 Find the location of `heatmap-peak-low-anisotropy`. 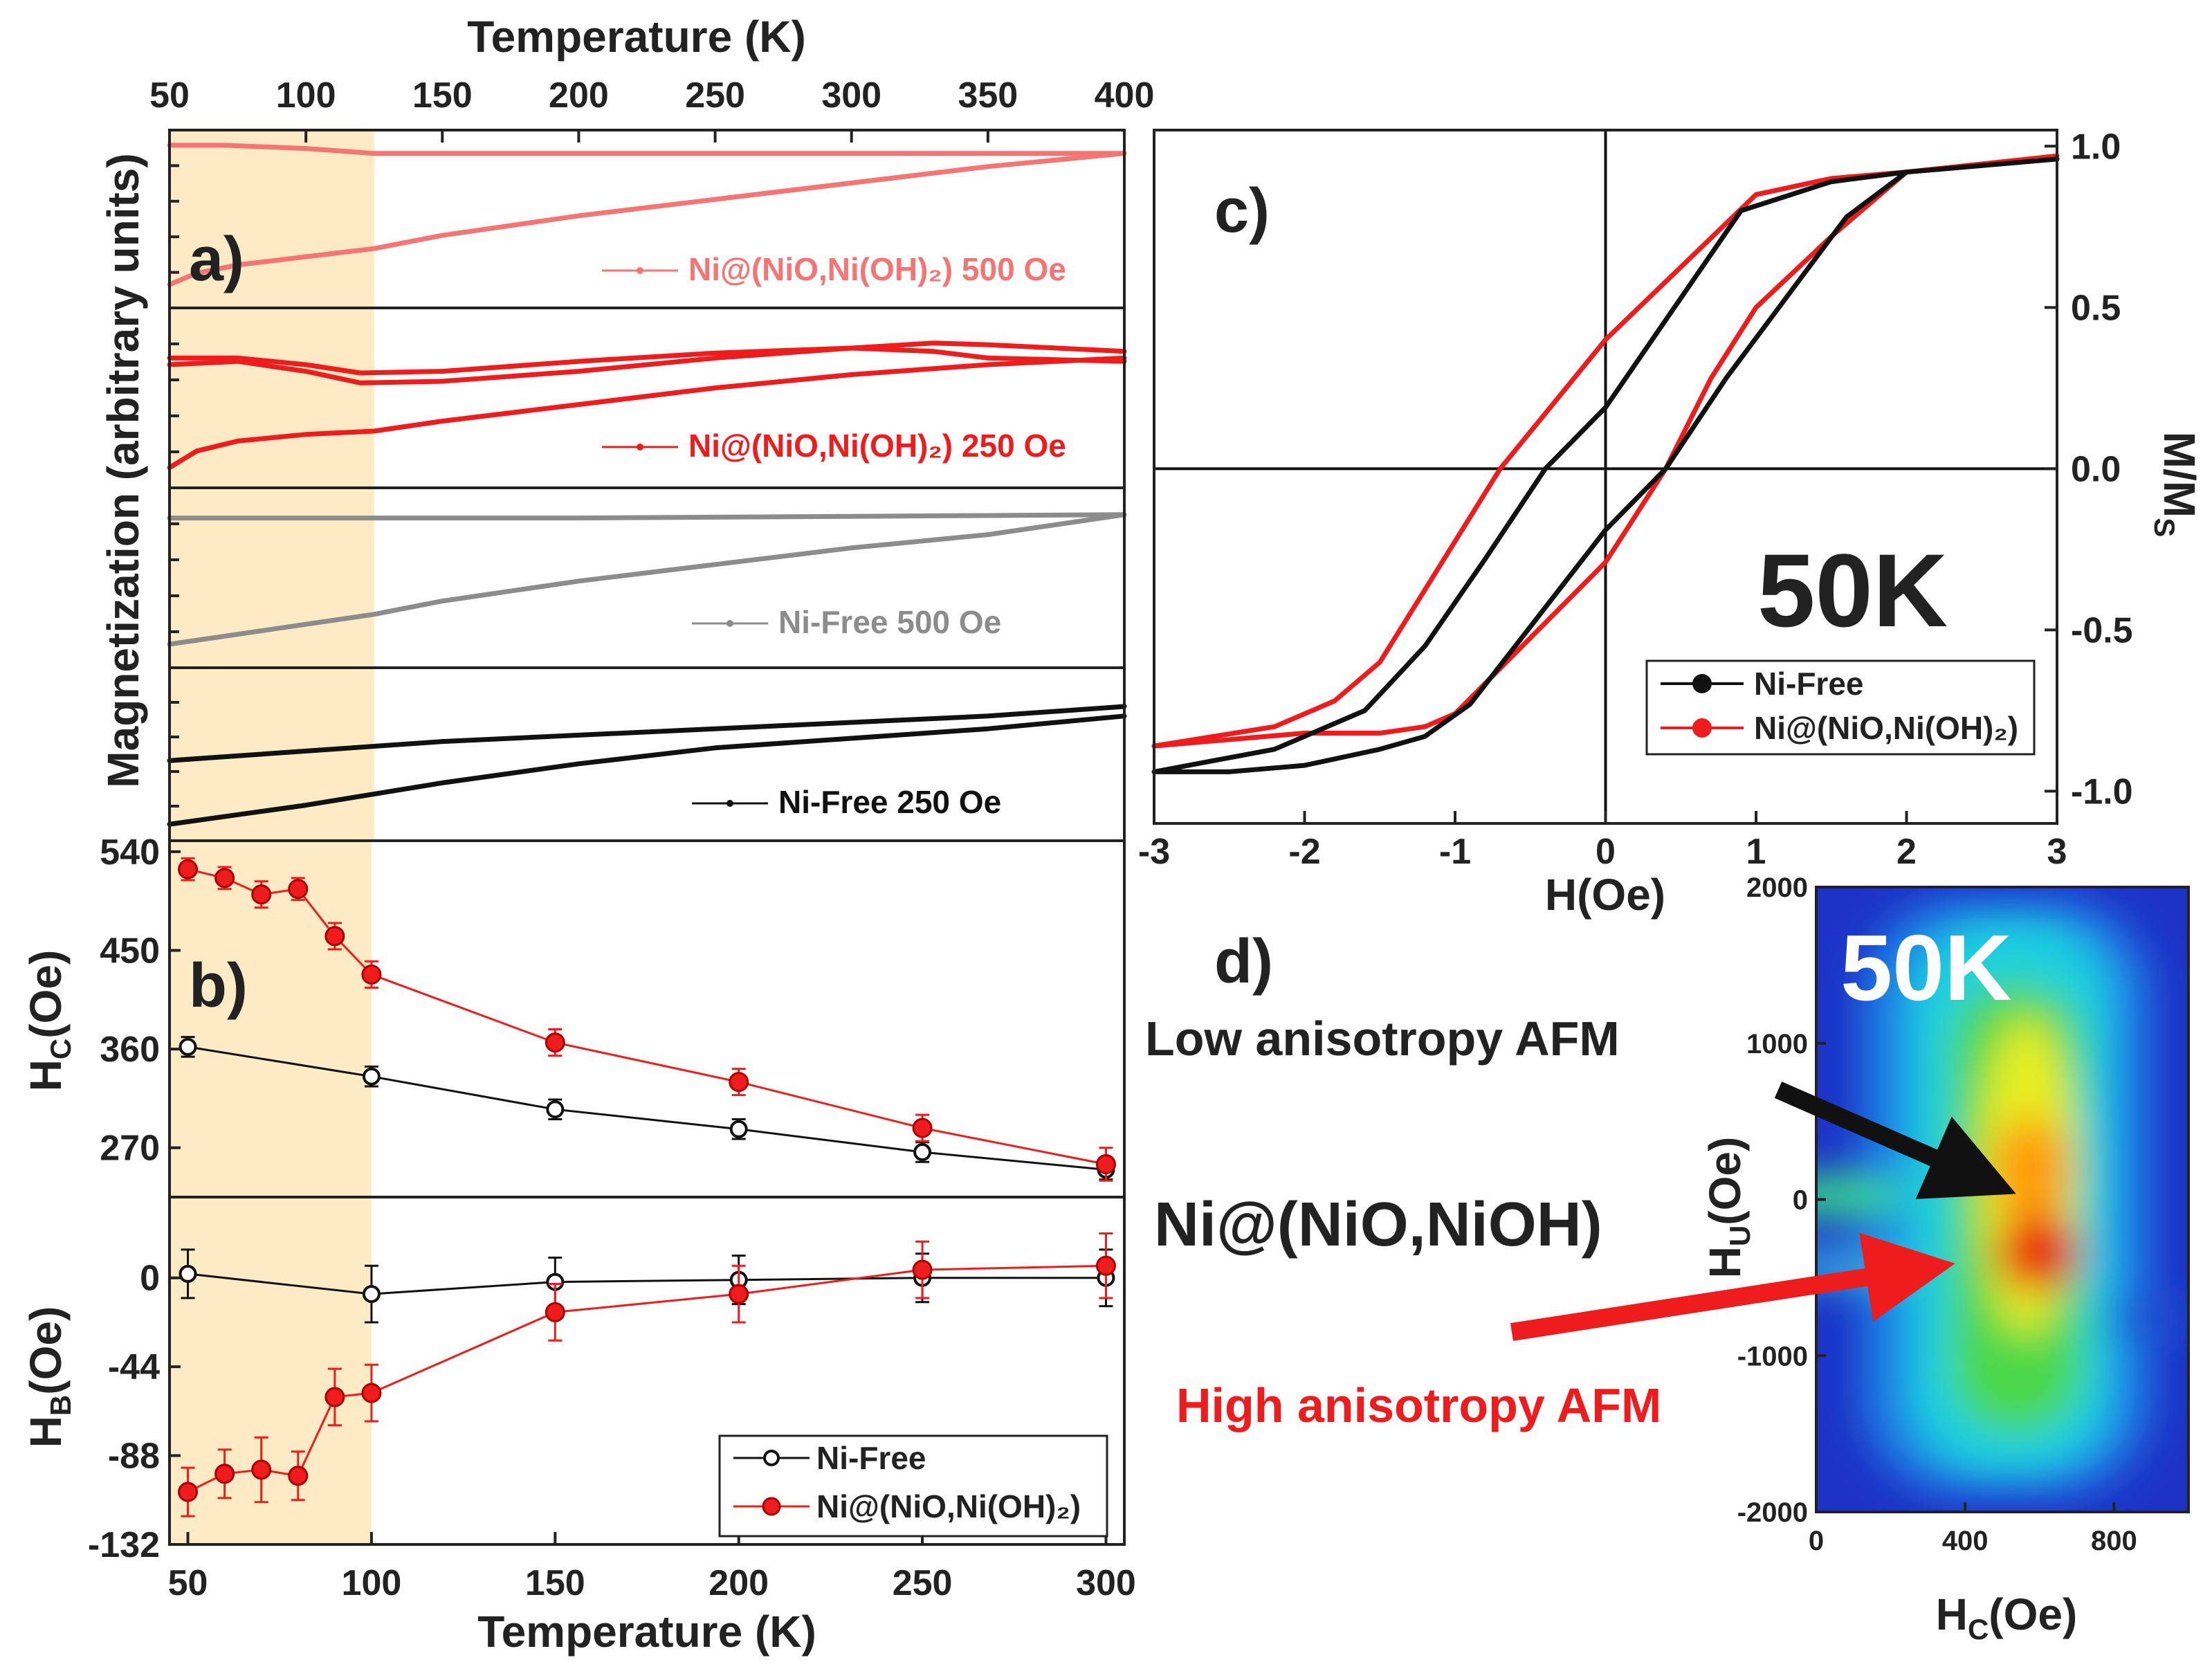

heatmap-peak-low-anisotropy is located at coordinates (2031, 1170).